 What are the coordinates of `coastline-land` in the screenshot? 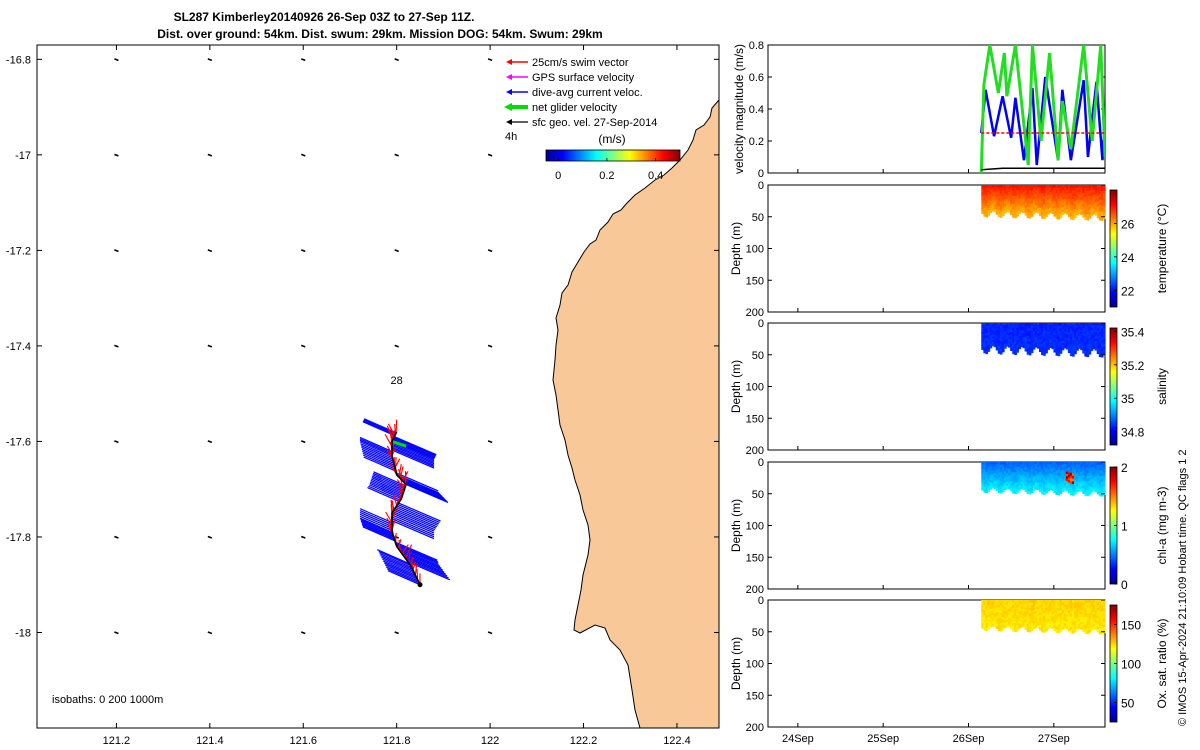 It's located at (635, 413).